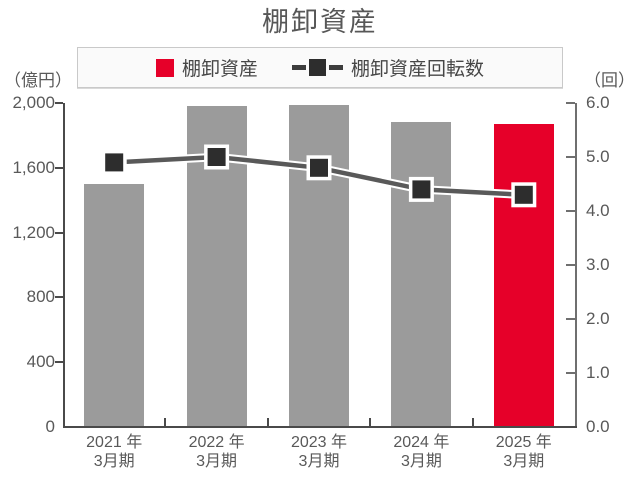  I want to click on left-axis-tick-label: 1,600, so click(33, 167).